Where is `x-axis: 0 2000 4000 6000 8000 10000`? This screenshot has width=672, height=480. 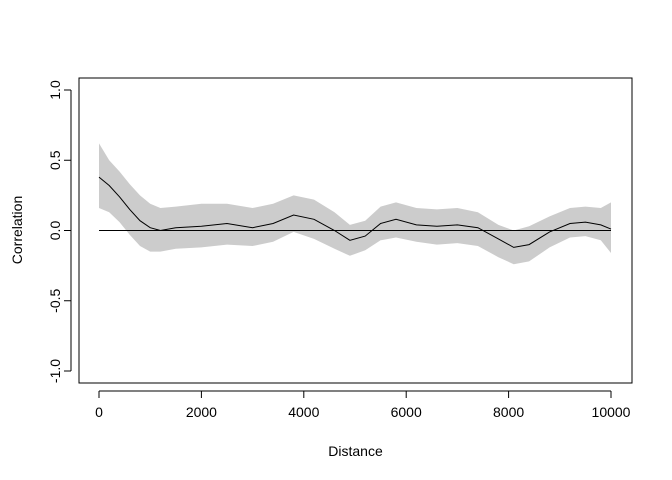 x-axis: 0 2000 4000 6000 8000 10000 is located at coordinates (363, 405).